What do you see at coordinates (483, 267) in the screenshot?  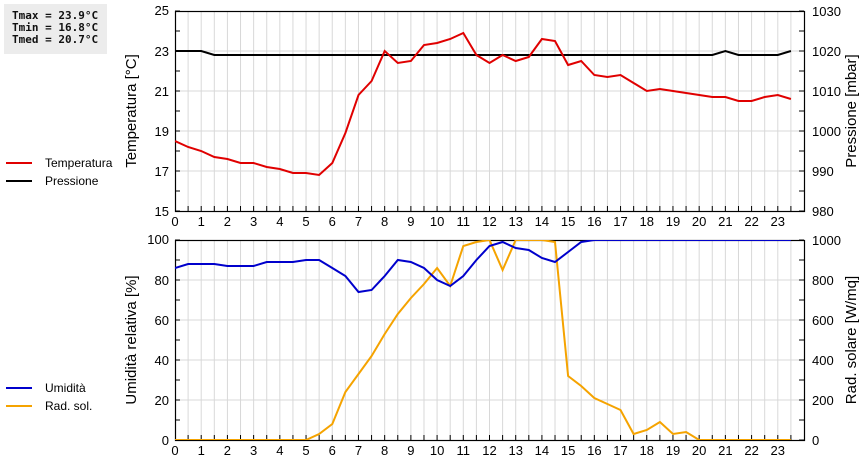 I see `series-line-umidit-` at bounding box center [483, 267].